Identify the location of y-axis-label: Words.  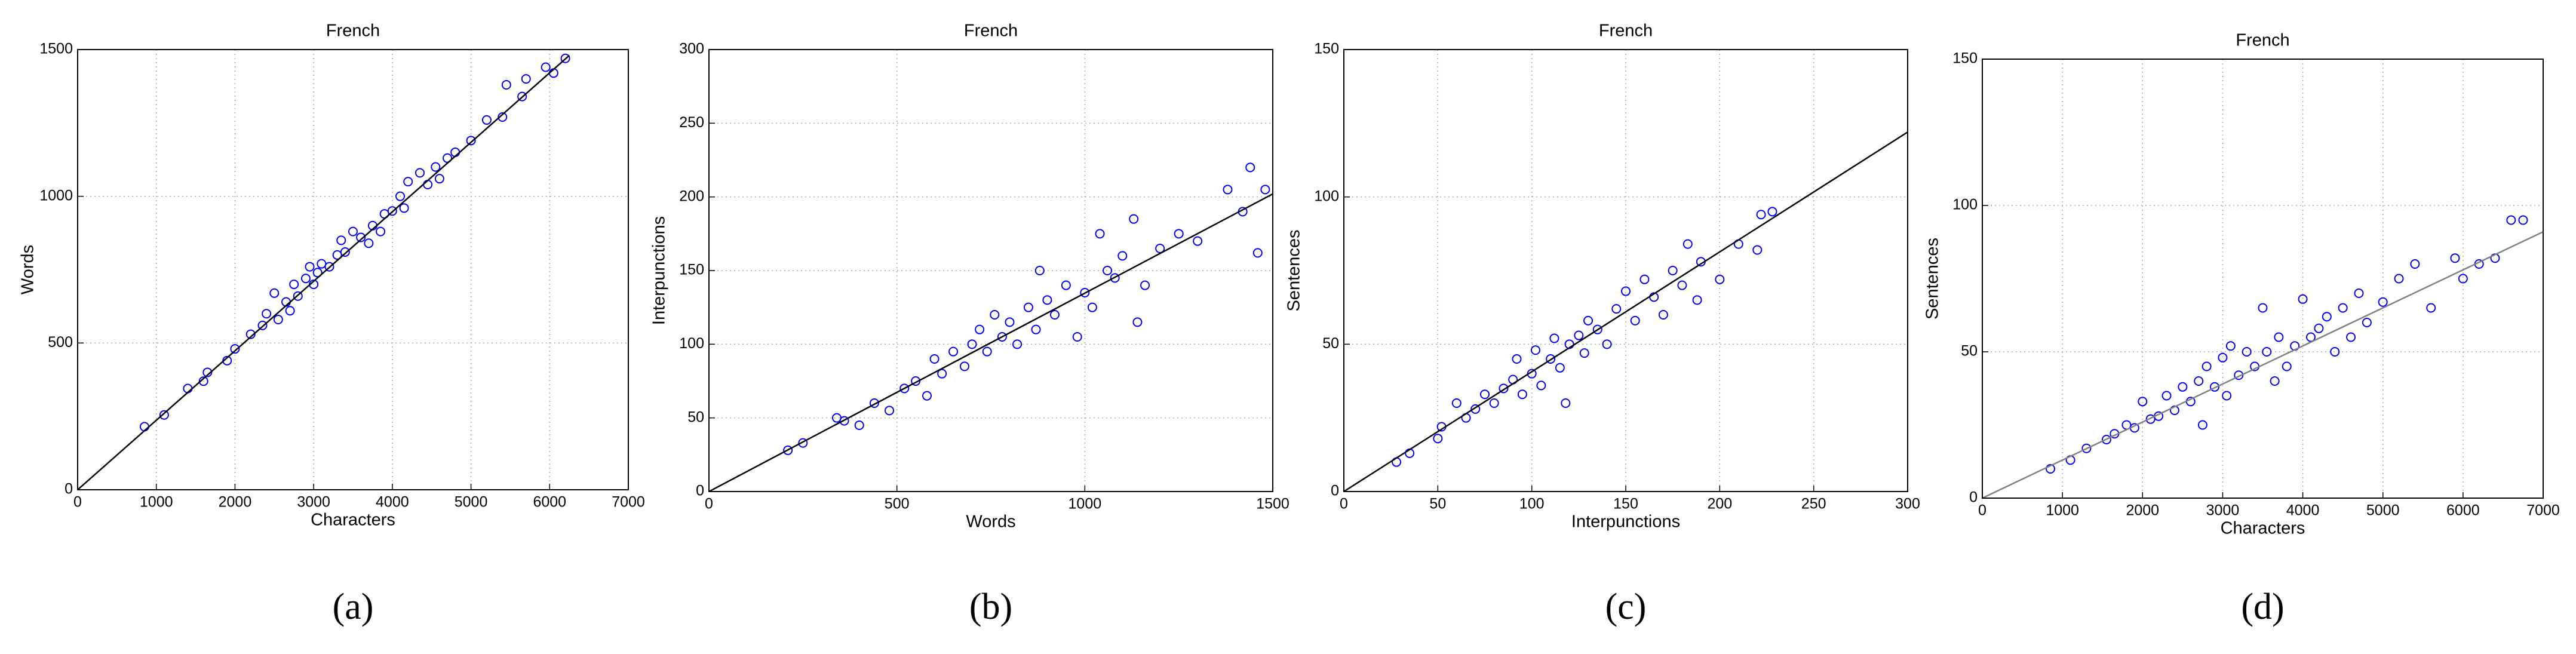
(28, 269).